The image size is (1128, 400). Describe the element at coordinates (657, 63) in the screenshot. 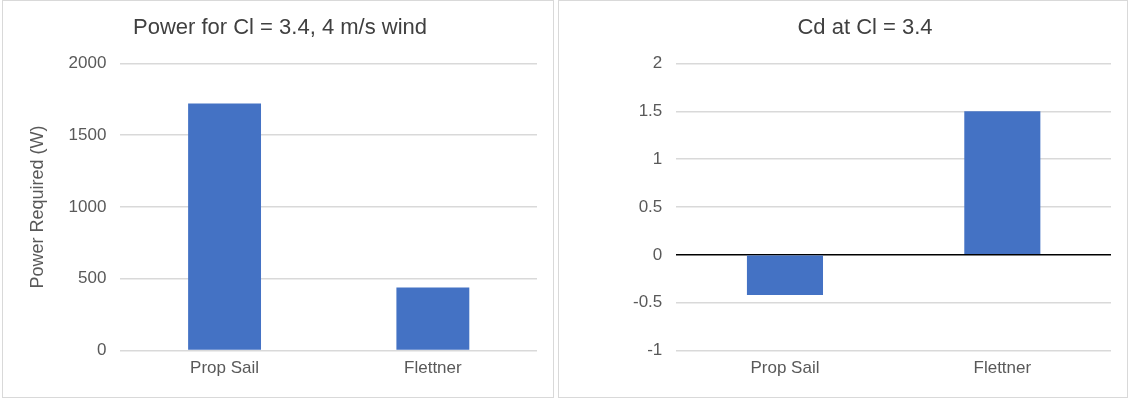

I see `y-tick-label: 2` at that location.